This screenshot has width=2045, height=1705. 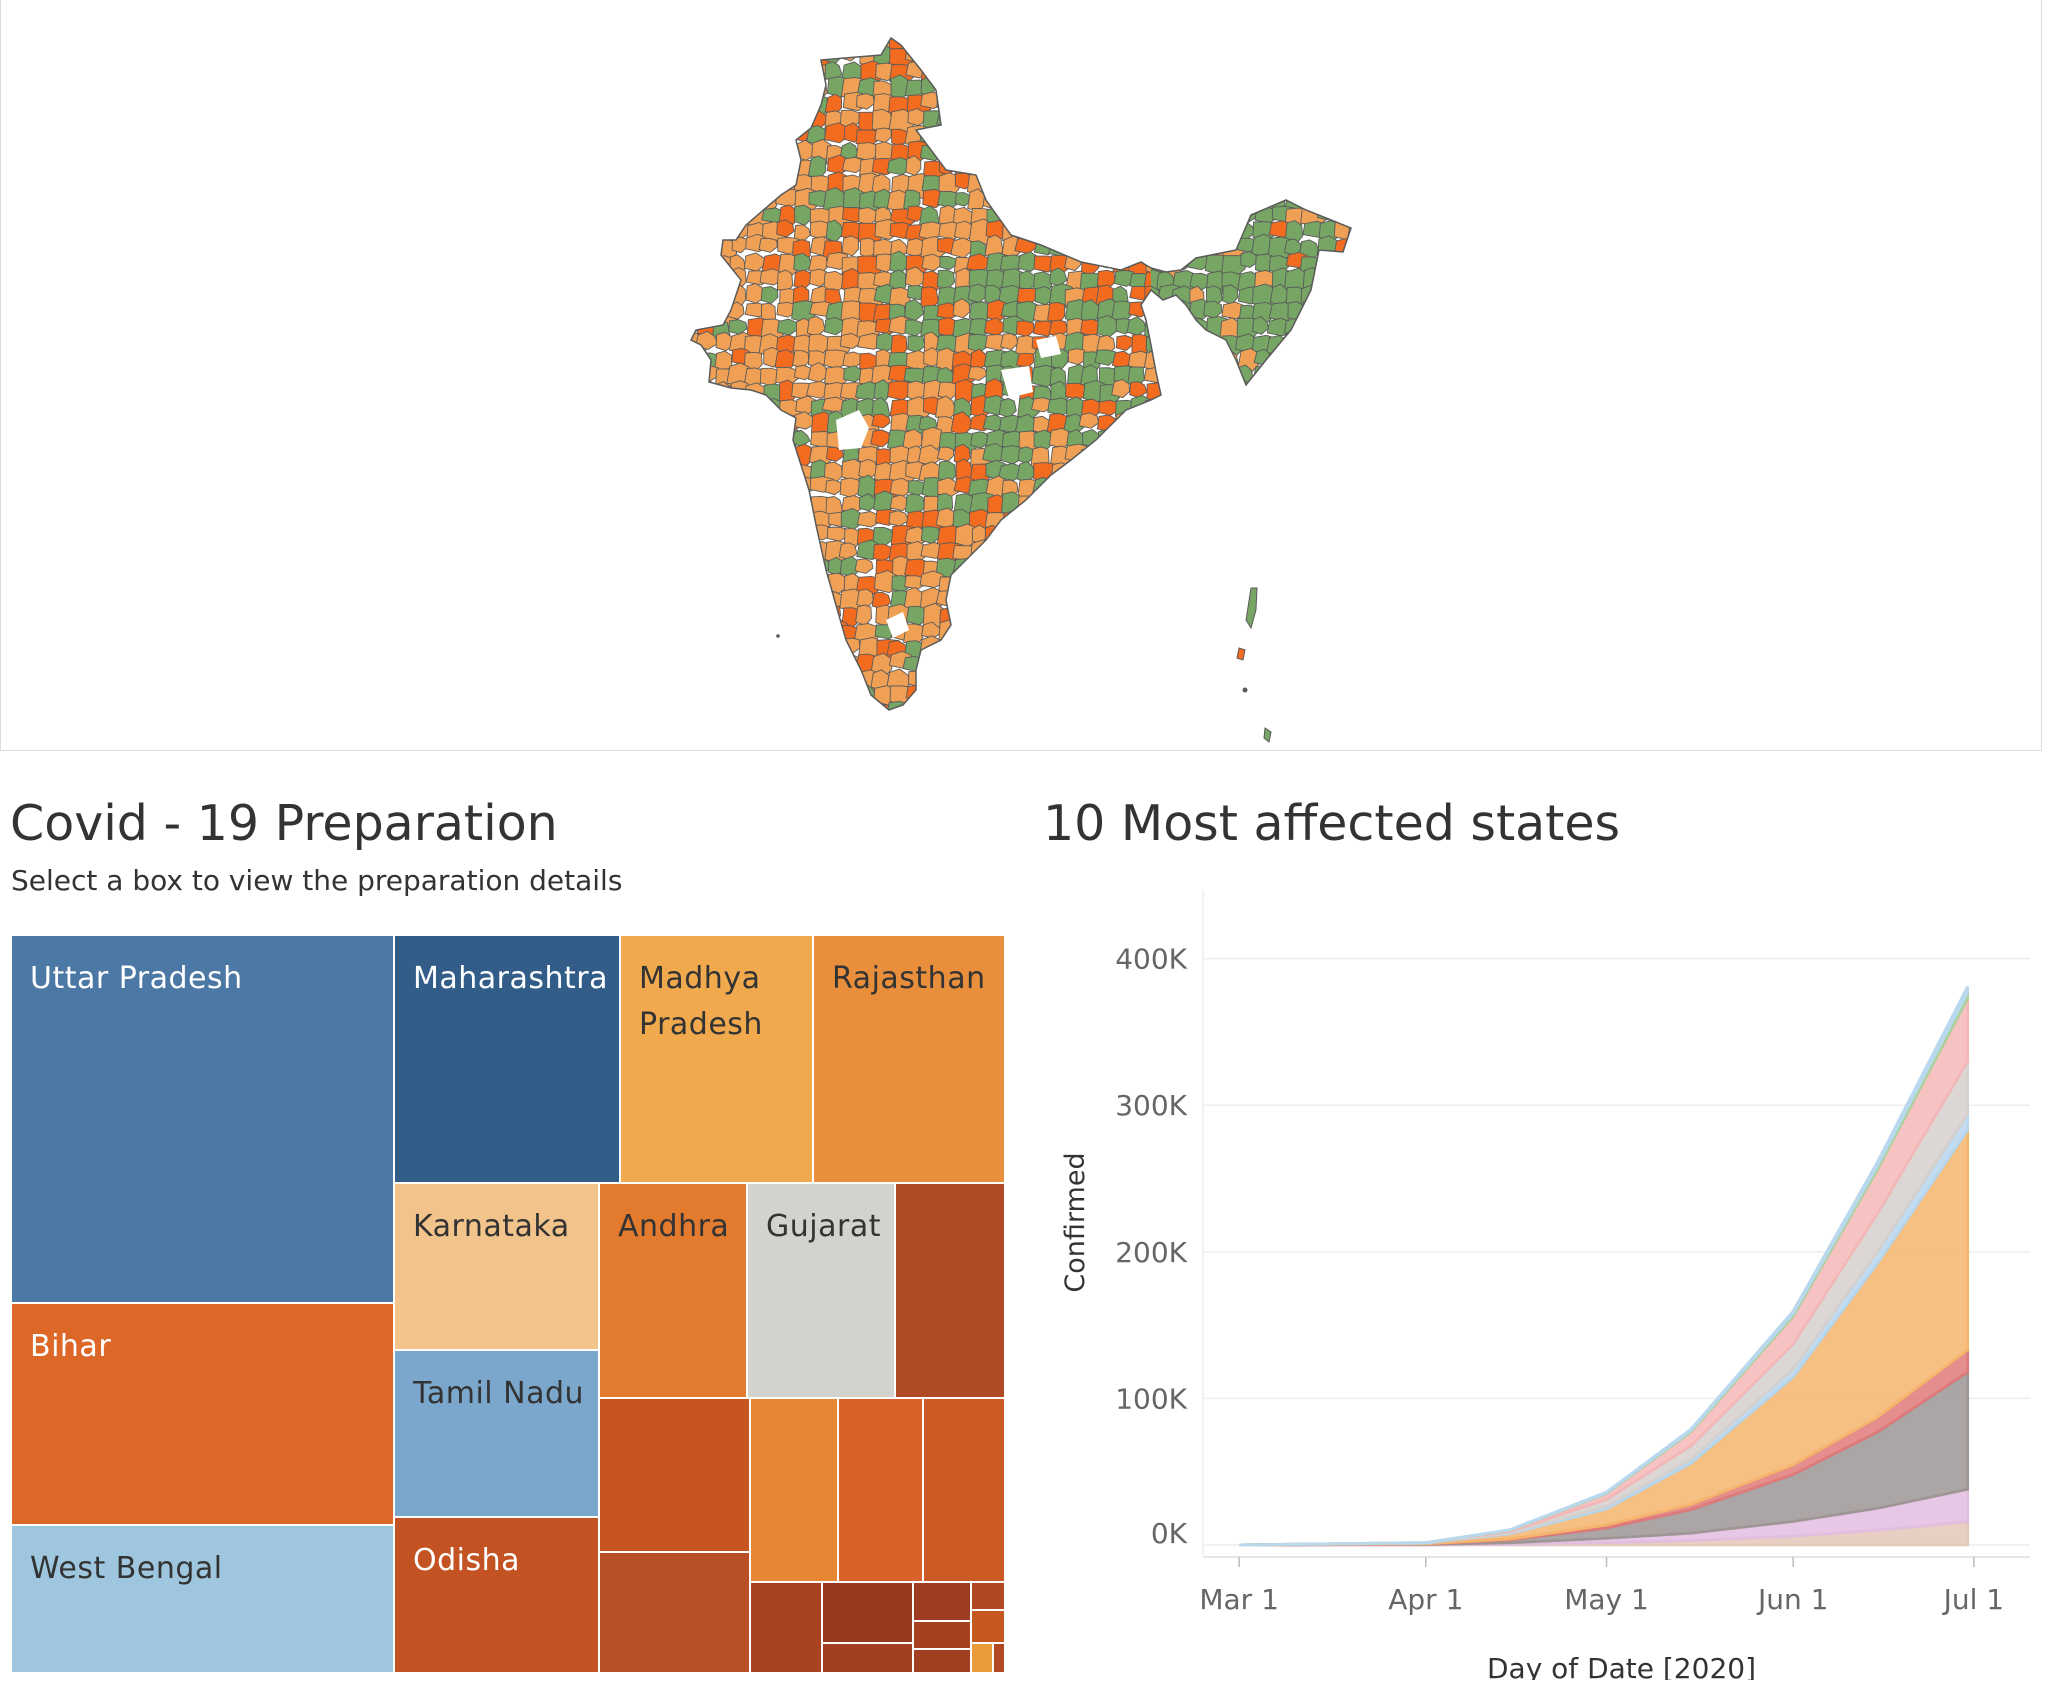 What do you see at coordinates (716, 1059) in the screenshot?
I see `treemap-tile-madhya-pradesh: Madhya Pradesh` at bounding box center [716, 1059].